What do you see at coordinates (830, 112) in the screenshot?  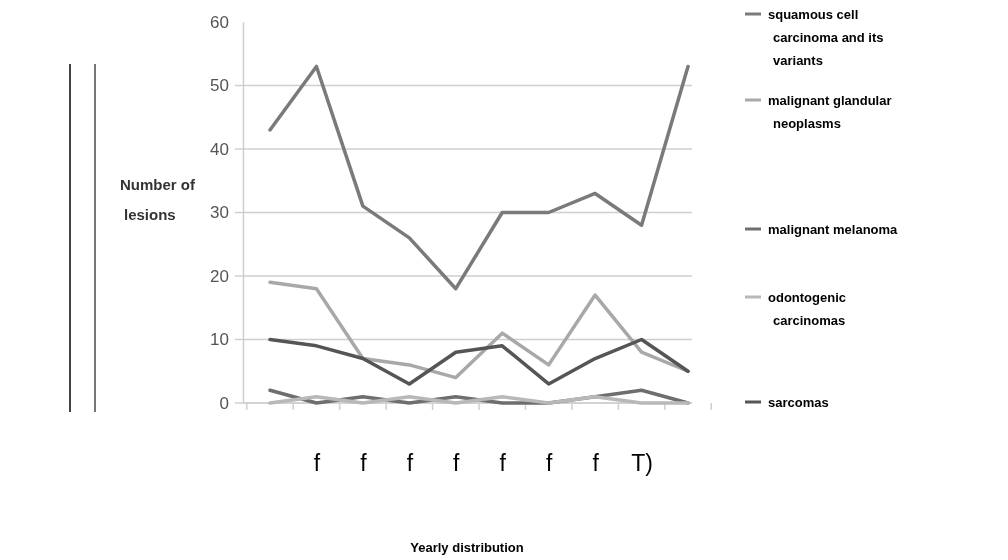 I see `legend-label: malignant glandular neoplasms` at bounding box center [830, 112].